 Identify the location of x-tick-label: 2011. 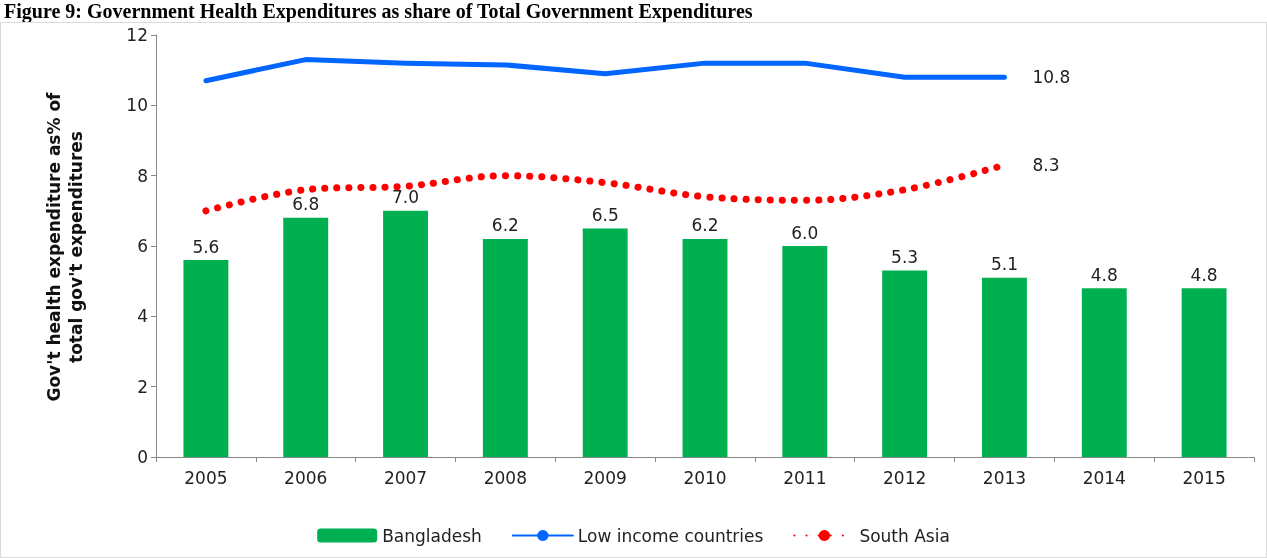
(805, 477).